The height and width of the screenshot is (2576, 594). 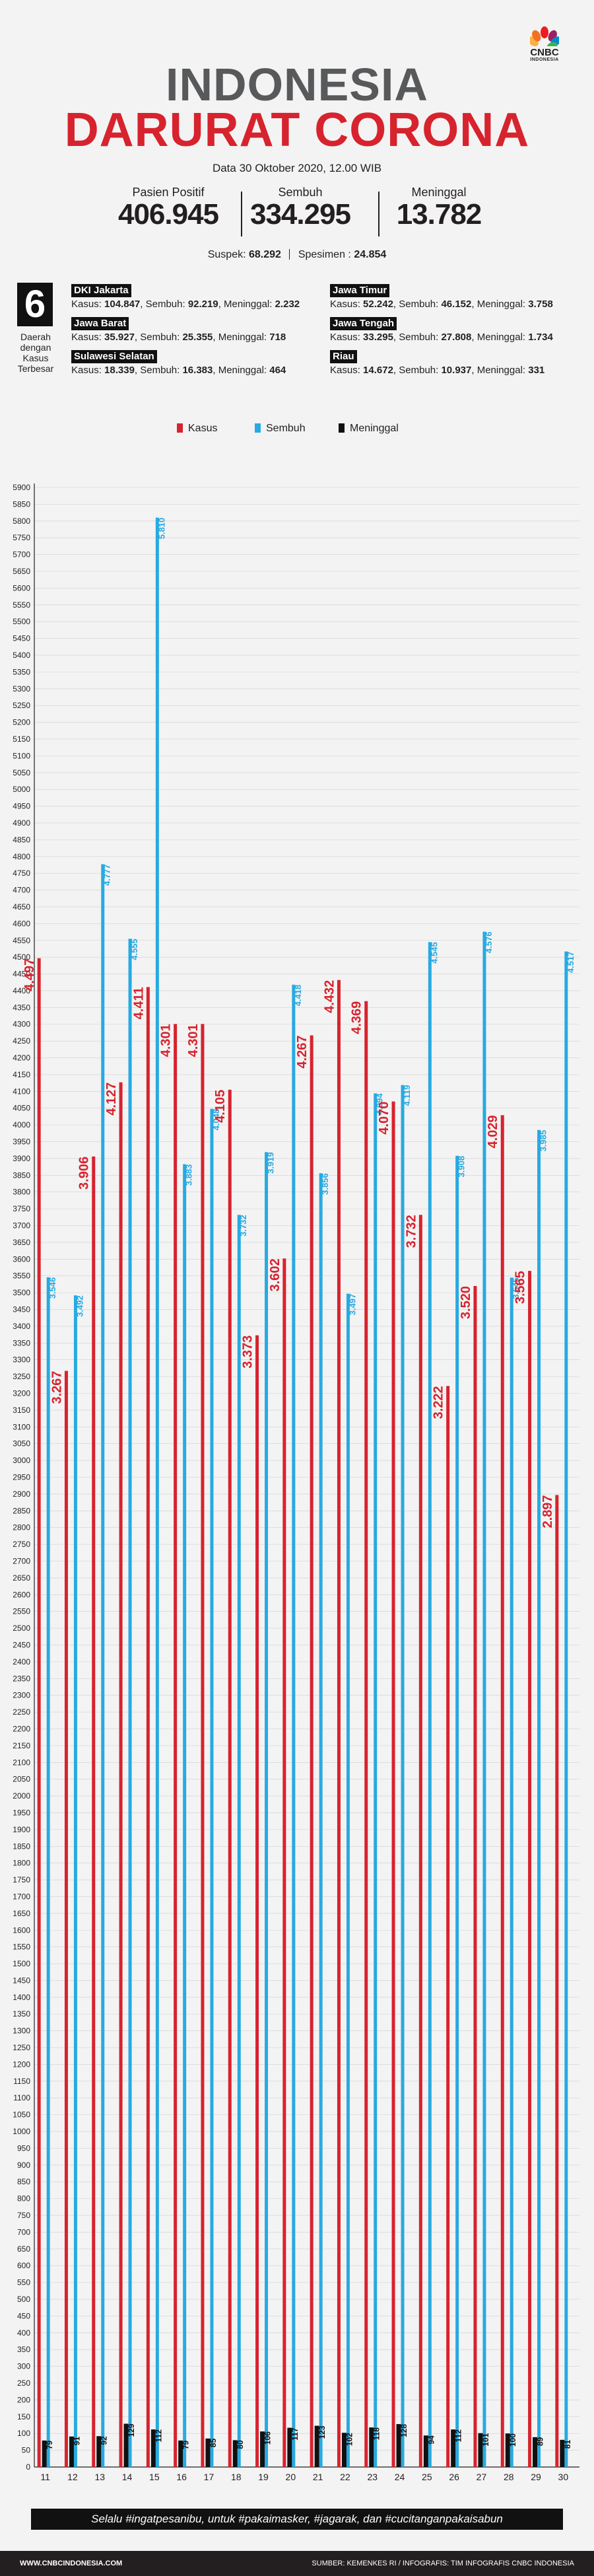 What do you see at coordinates (107, 875) in the screenshot?
I see `data-label-sembuh: 4.777` at bounding box center [107, 875].